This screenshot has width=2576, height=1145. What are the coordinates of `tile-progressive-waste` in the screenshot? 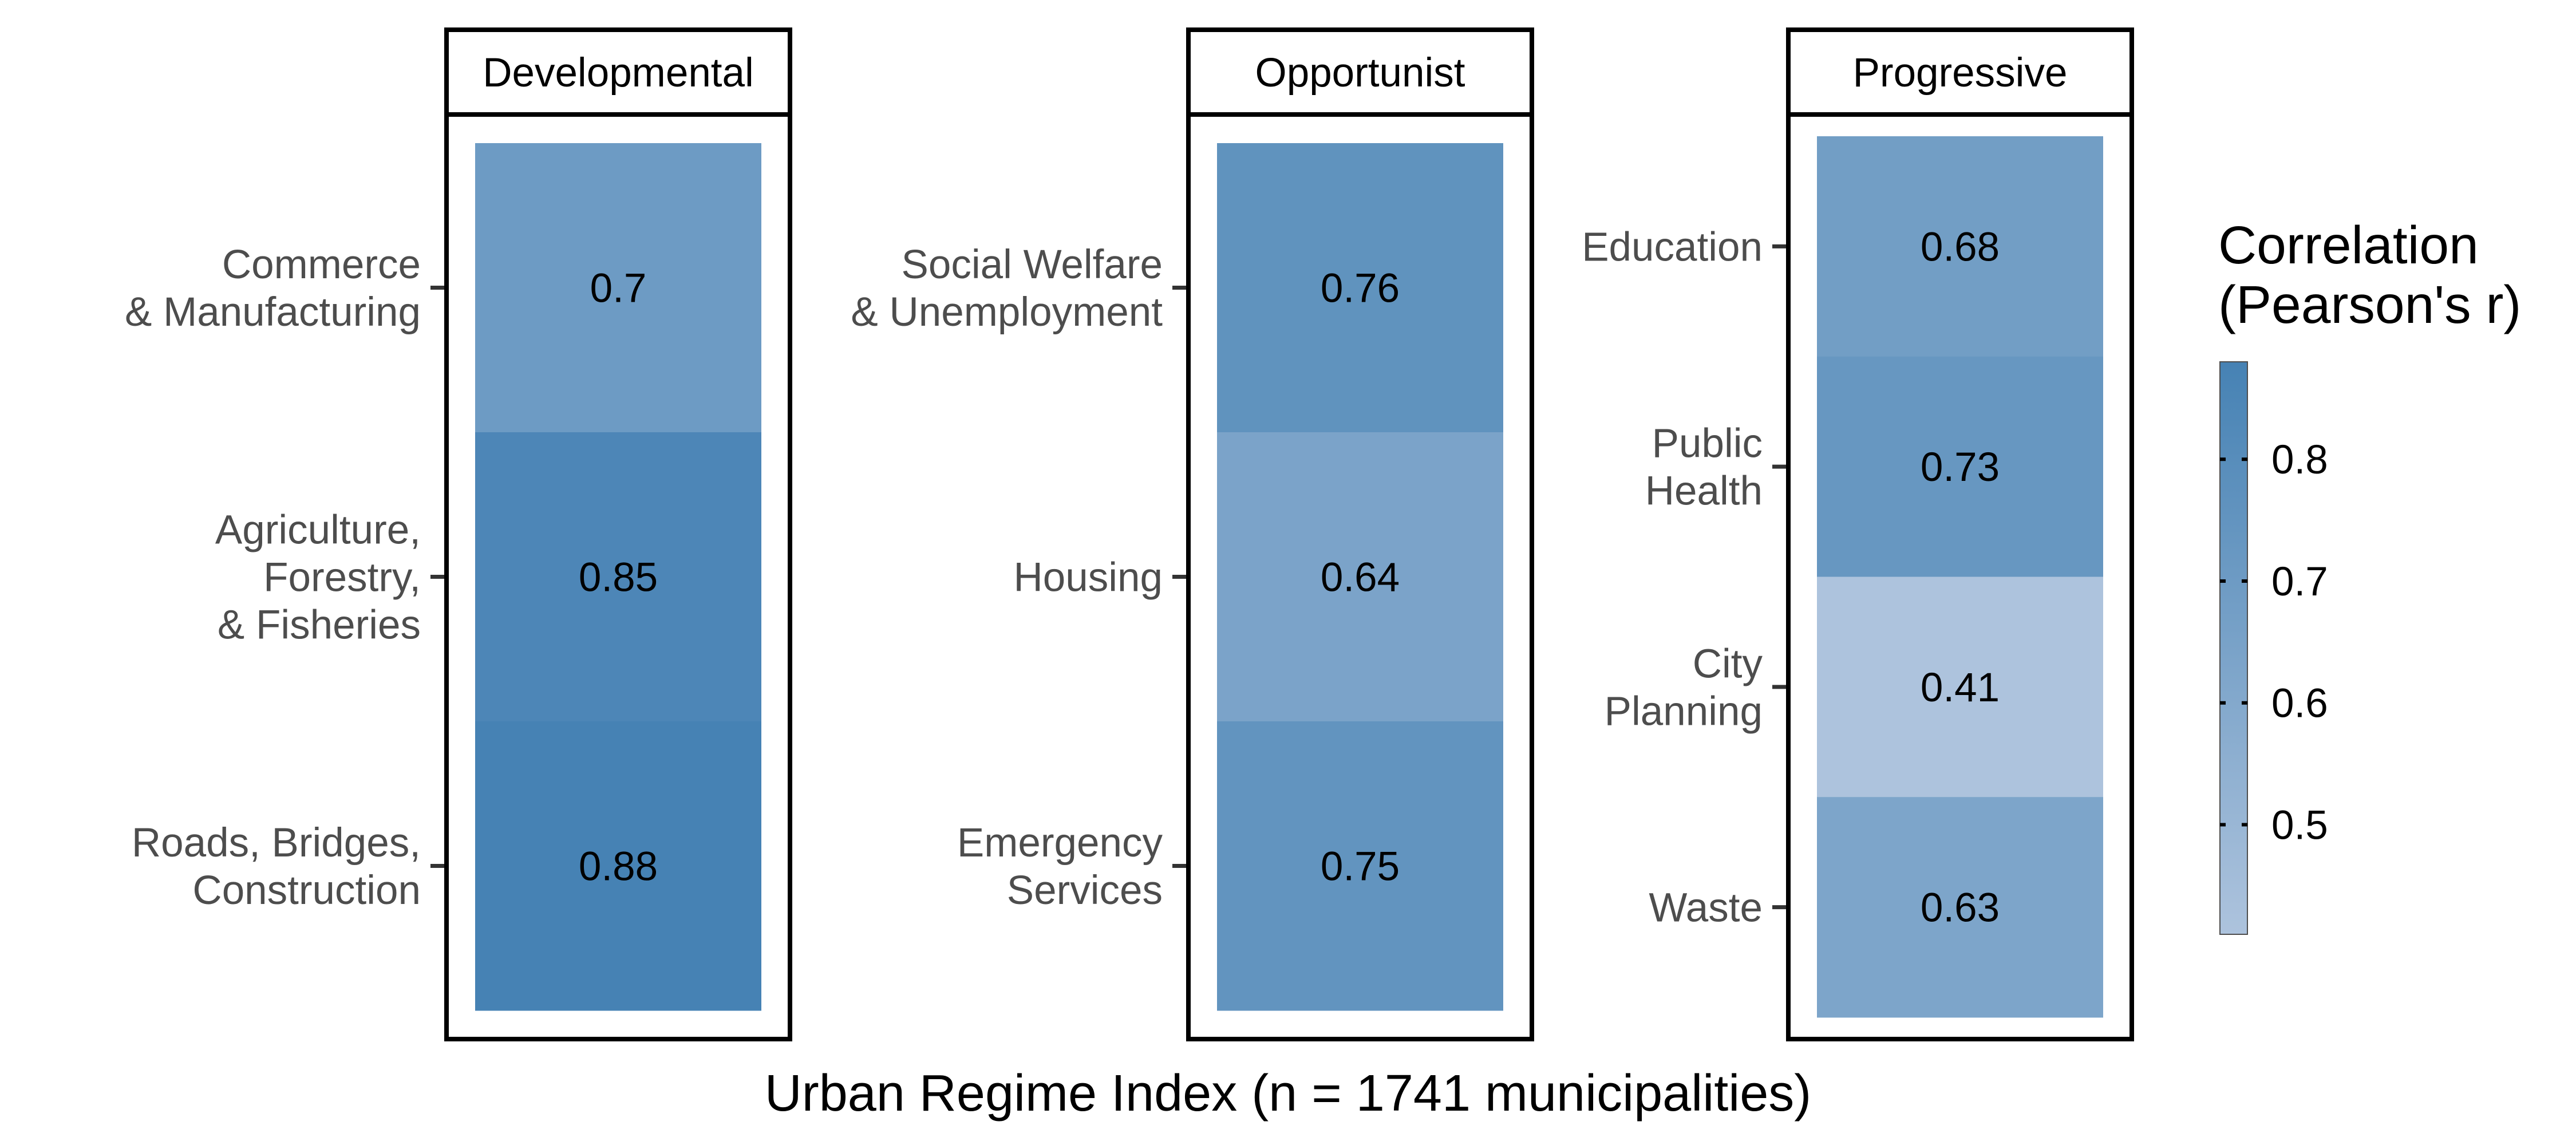 It's located at (1960, 908).